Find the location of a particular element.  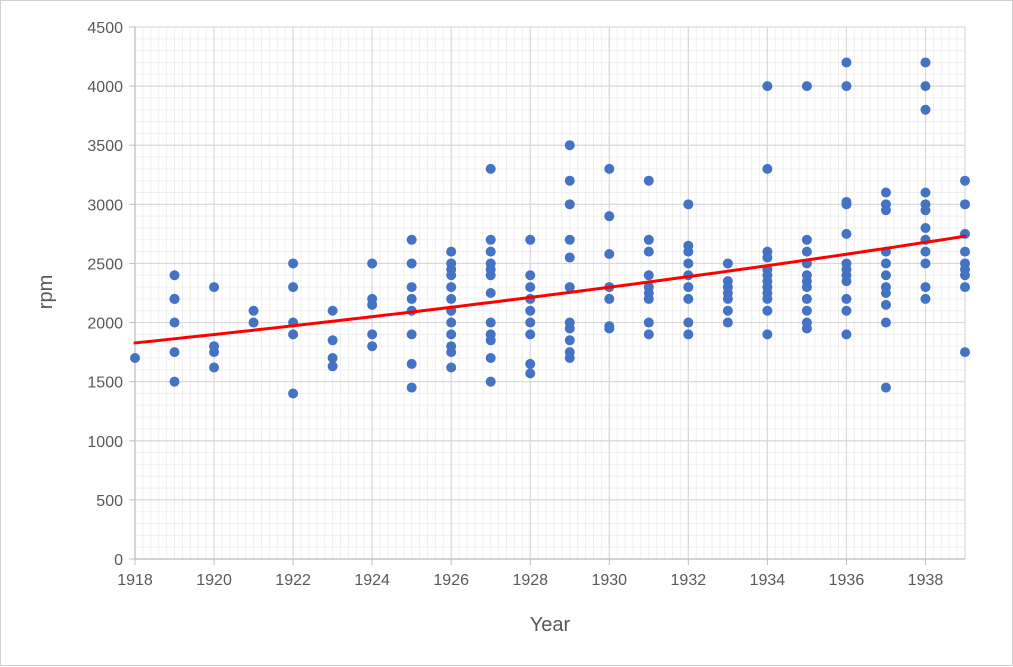

x-axis-title: Year is located at coordinates (550, 625).